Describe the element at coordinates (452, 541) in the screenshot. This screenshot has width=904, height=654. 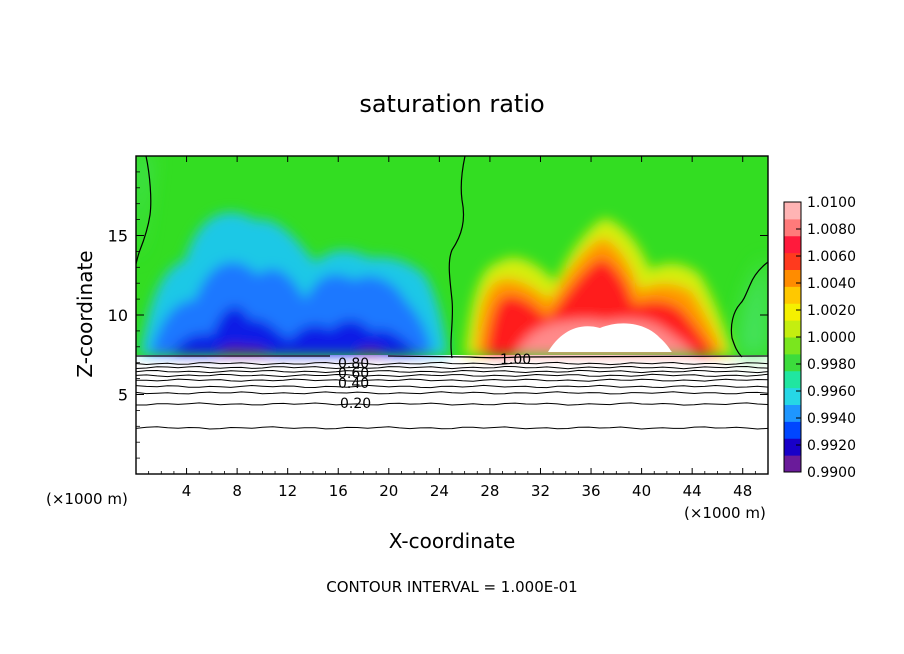
I see `x-axis-label: X-coordinate` at that location.